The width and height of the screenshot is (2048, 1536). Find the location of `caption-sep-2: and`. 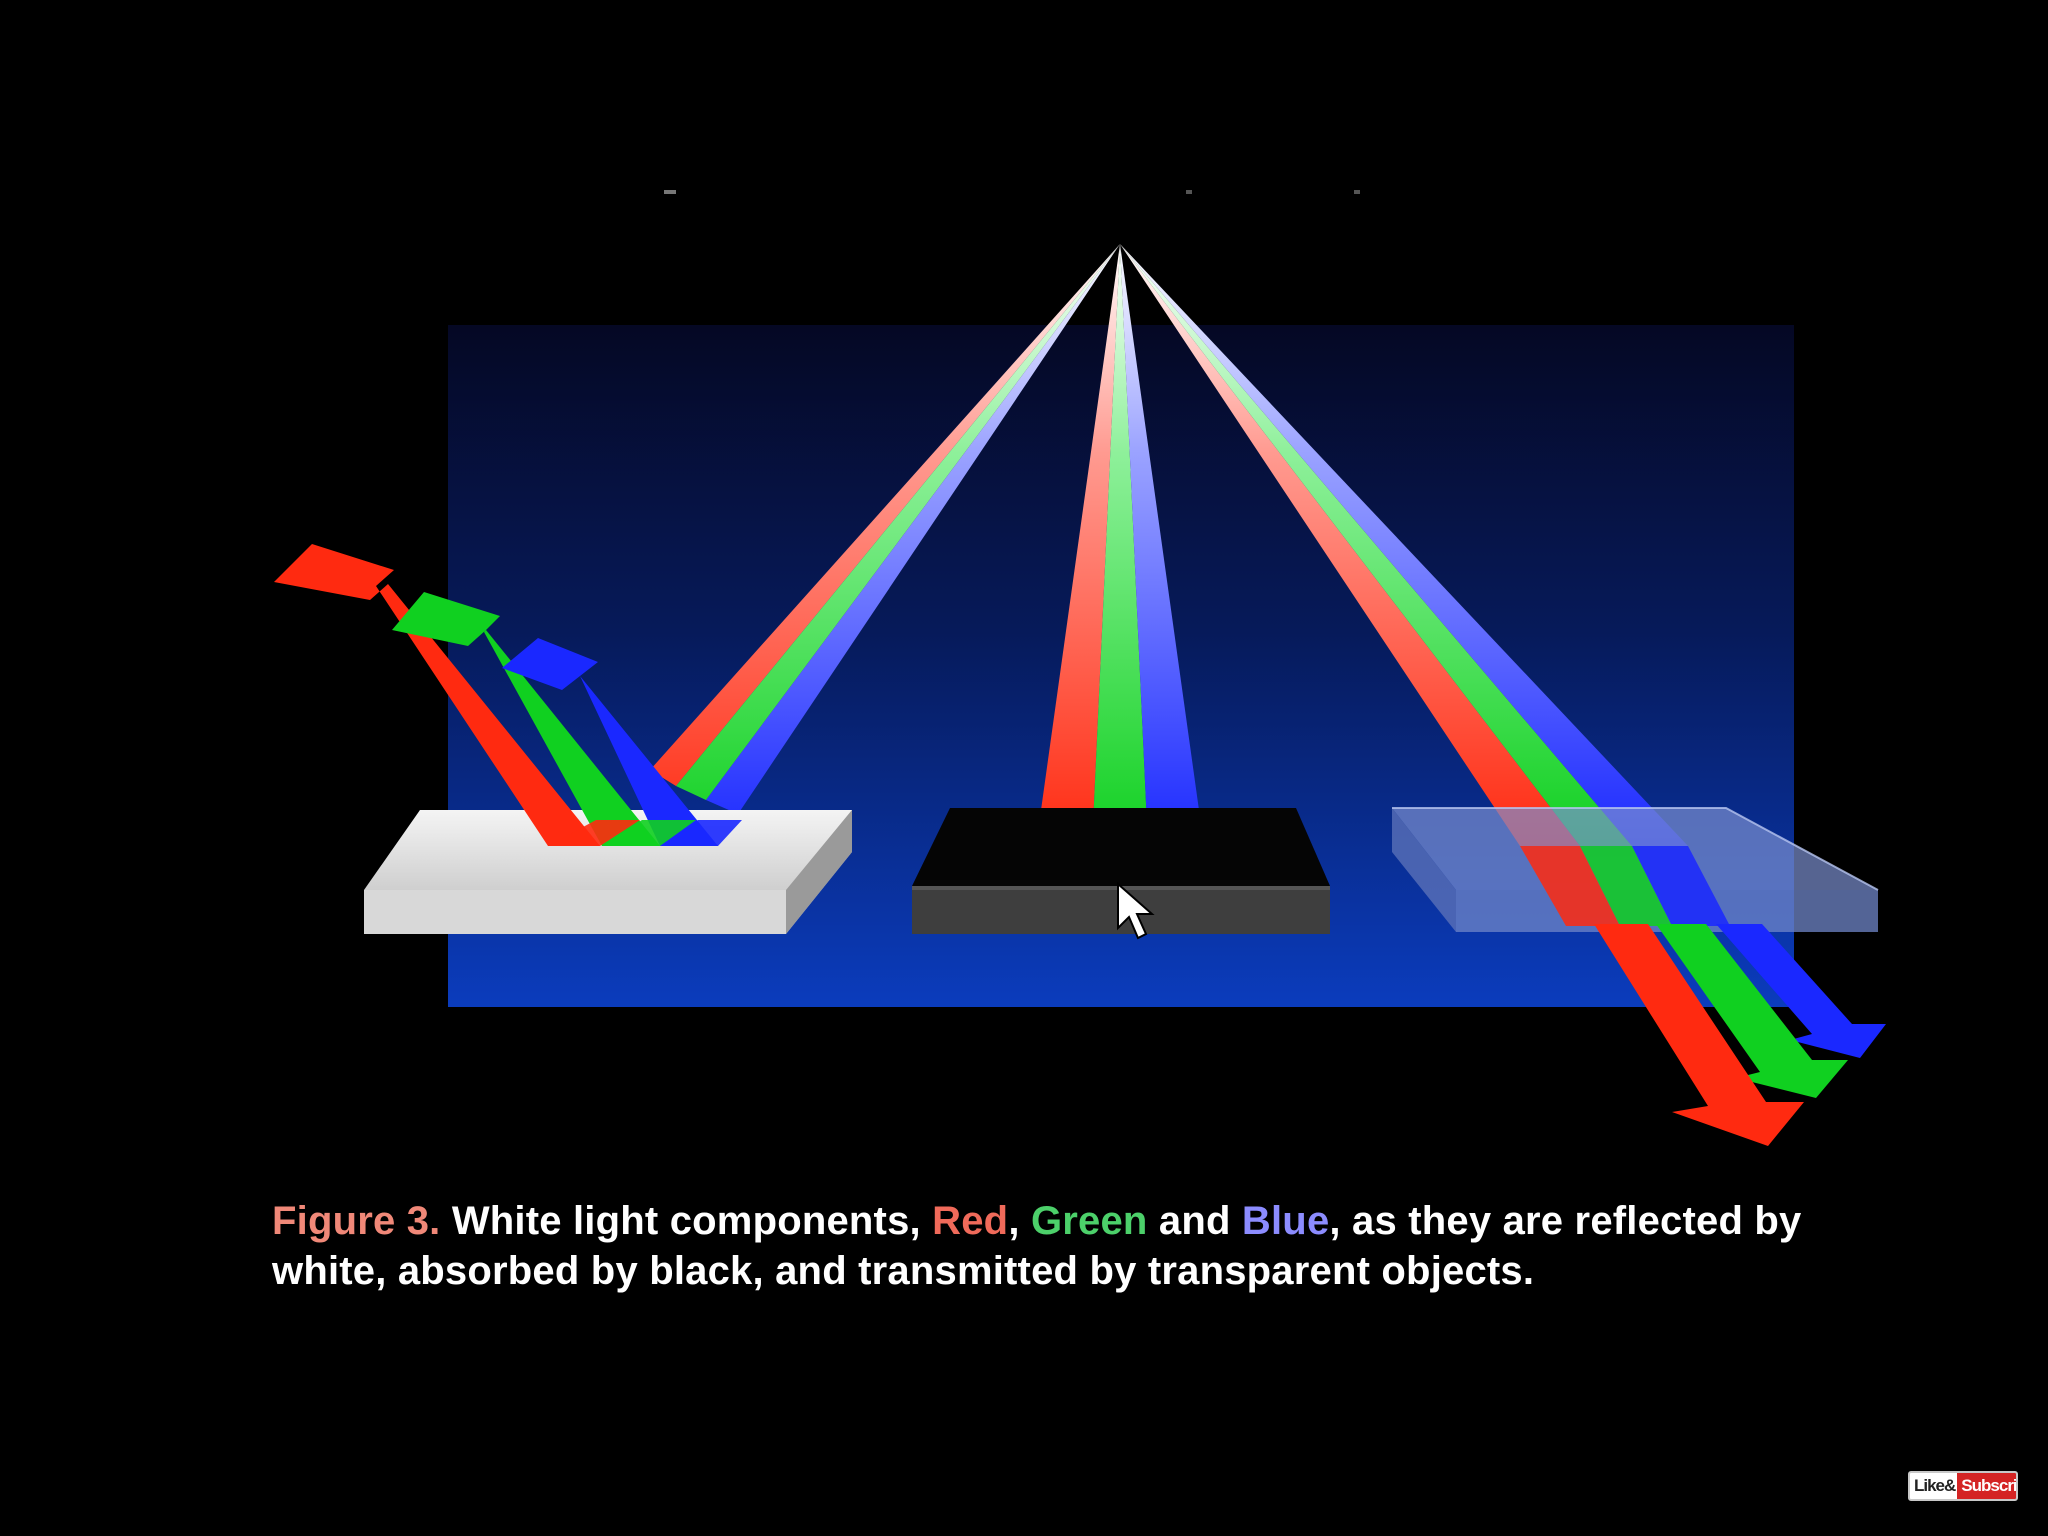

caption-sep-2: and is located at coordinates (1194, 1221).